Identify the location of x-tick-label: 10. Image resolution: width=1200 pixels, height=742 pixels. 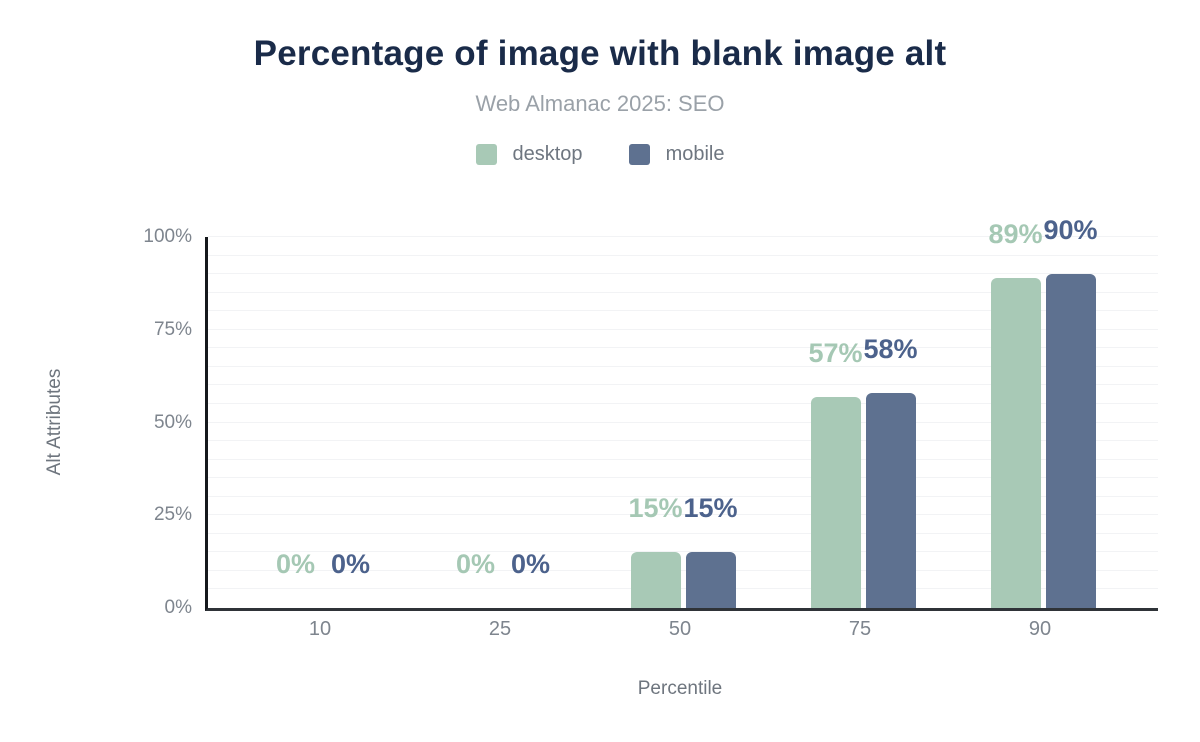
(320, 629).